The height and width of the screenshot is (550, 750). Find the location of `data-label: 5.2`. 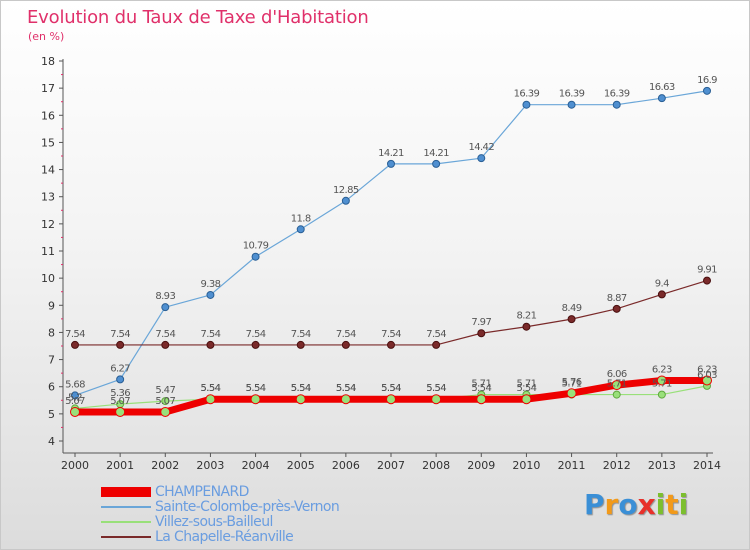

data-label: 5.2 is located at coordinates (75, 397).